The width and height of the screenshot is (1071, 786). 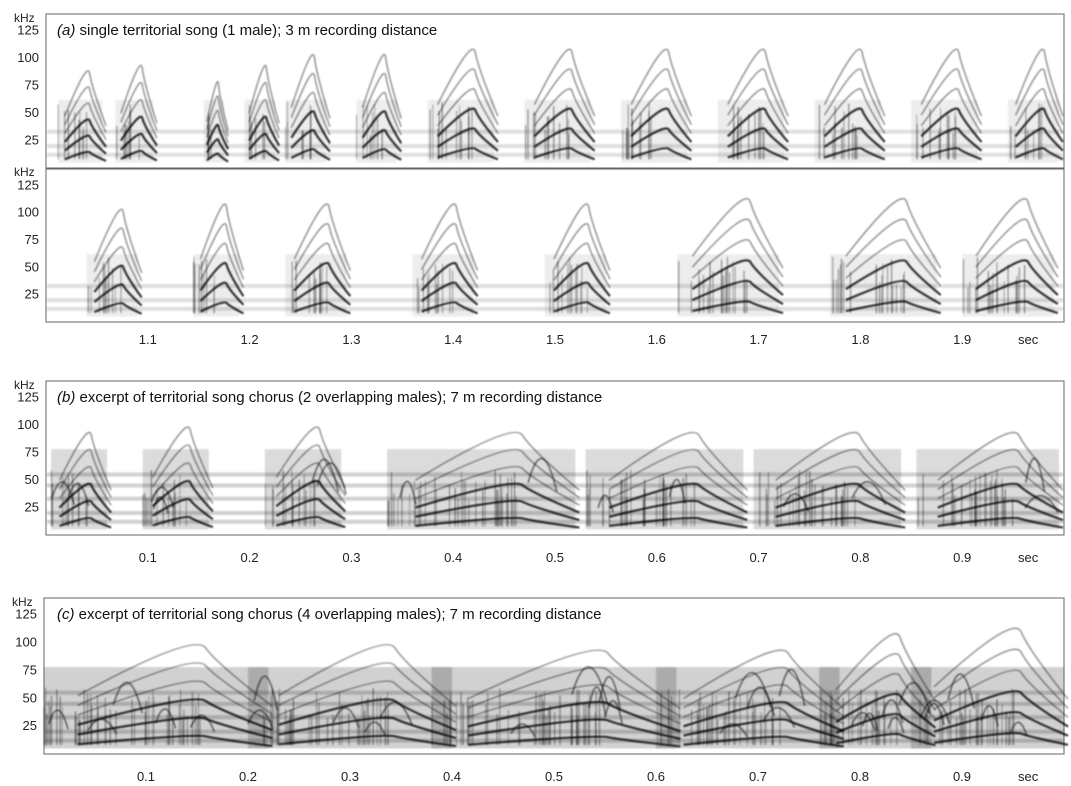 I want to click on x-tick-label: 0.1, so click(x=146, y=776).